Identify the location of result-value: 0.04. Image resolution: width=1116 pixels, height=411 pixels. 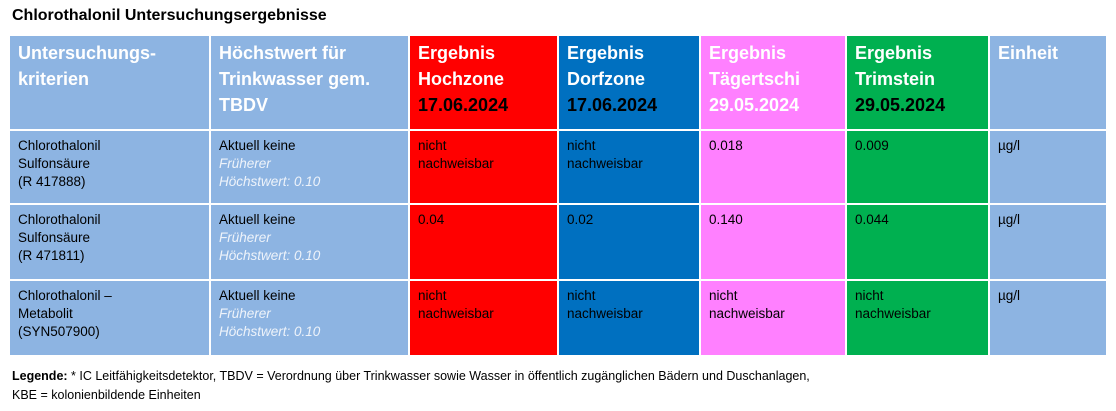
(431, 219).